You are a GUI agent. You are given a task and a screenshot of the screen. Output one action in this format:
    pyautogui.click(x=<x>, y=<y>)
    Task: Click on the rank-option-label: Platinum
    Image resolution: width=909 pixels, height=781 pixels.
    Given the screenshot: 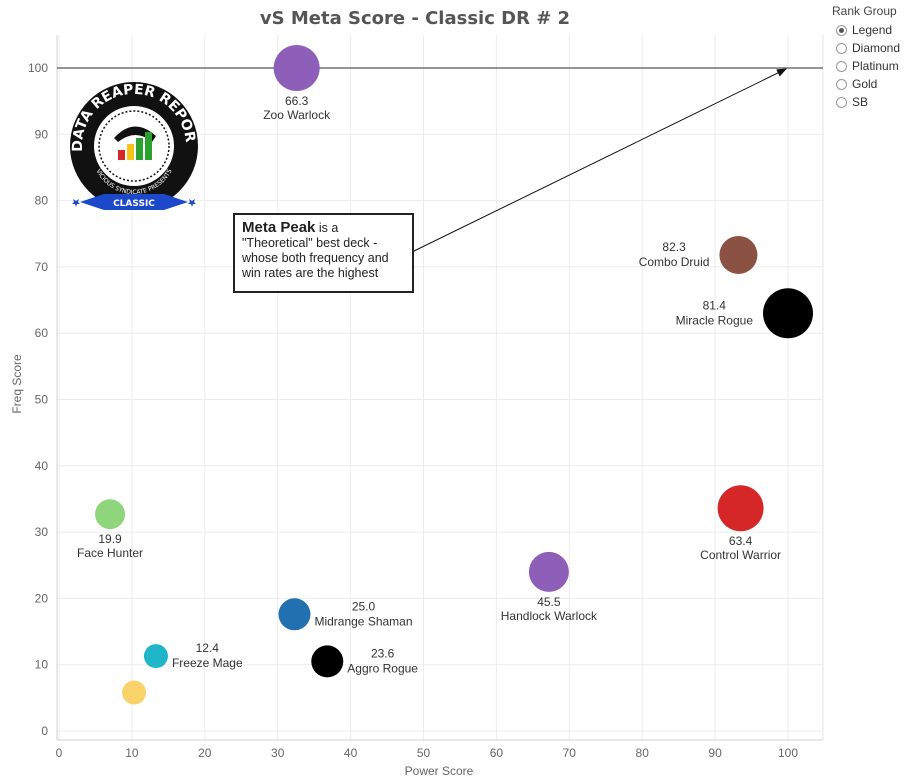 What is the action you would take?
    pyautogui.click(x=875, y=66)
    